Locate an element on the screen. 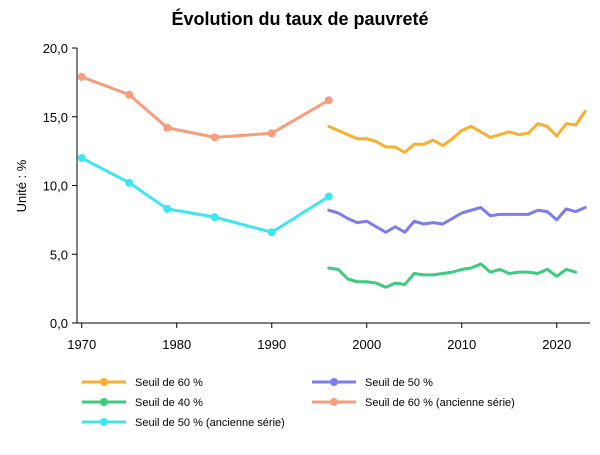  series-seuil-de-60-ancienne-s-rie is located at coordinates (205, 107).